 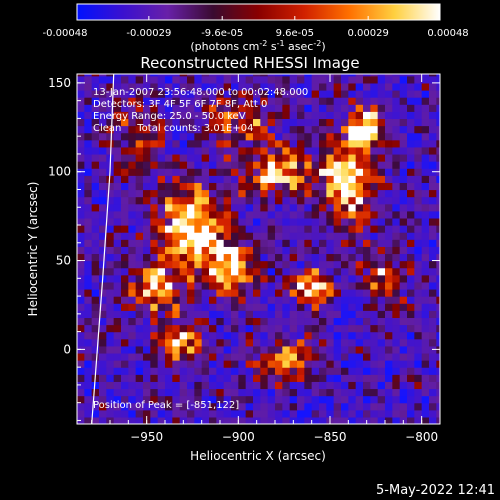 What do you see at coordinates (295, 33) in the screenshot?
I see `colorbar-tick-label: 9.6e-05` at bounding box center [295, 33].